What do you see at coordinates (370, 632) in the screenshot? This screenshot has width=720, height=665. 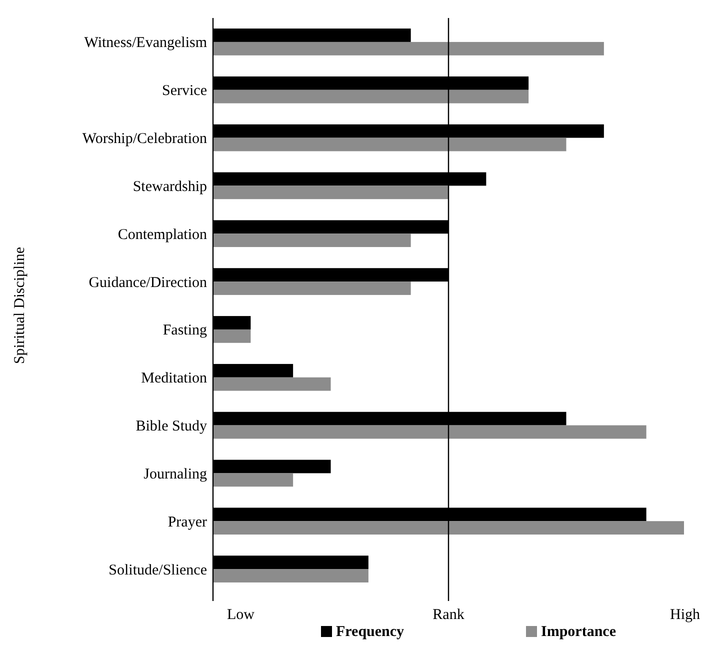 I see `legend-label: Frequency` at bounding box center [370, 632].